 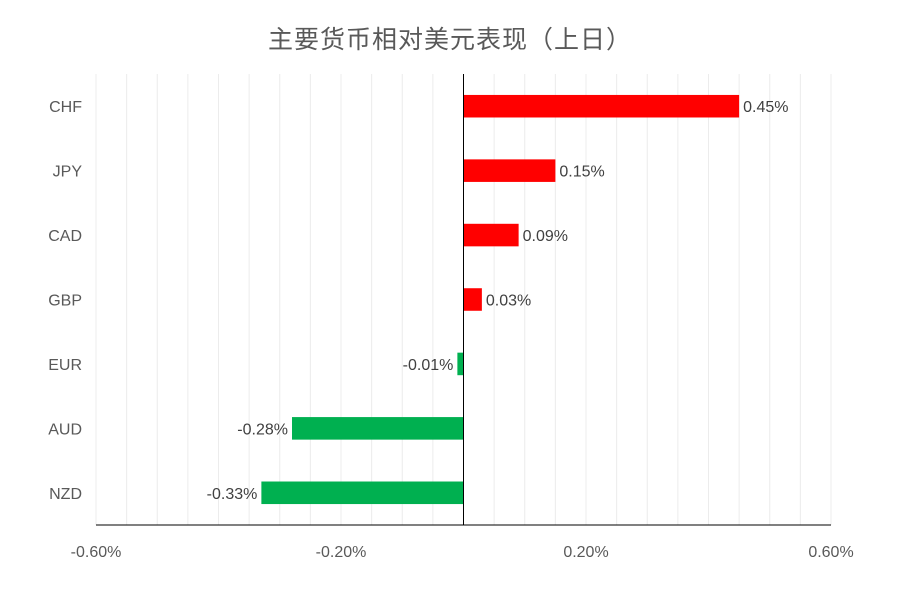 What do you see at coordinates (362, 493) in the screenshot?
I see `bar-nzd` at bounding box center [362, 493].